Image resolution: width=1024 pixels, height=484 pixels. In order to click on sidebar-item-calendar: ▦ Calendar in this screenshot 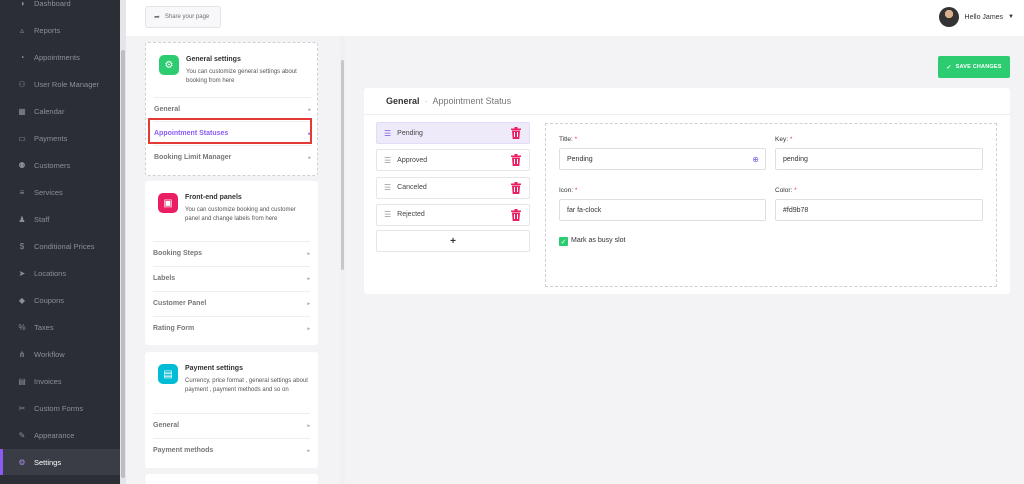, I will do `click(60, 111)`.